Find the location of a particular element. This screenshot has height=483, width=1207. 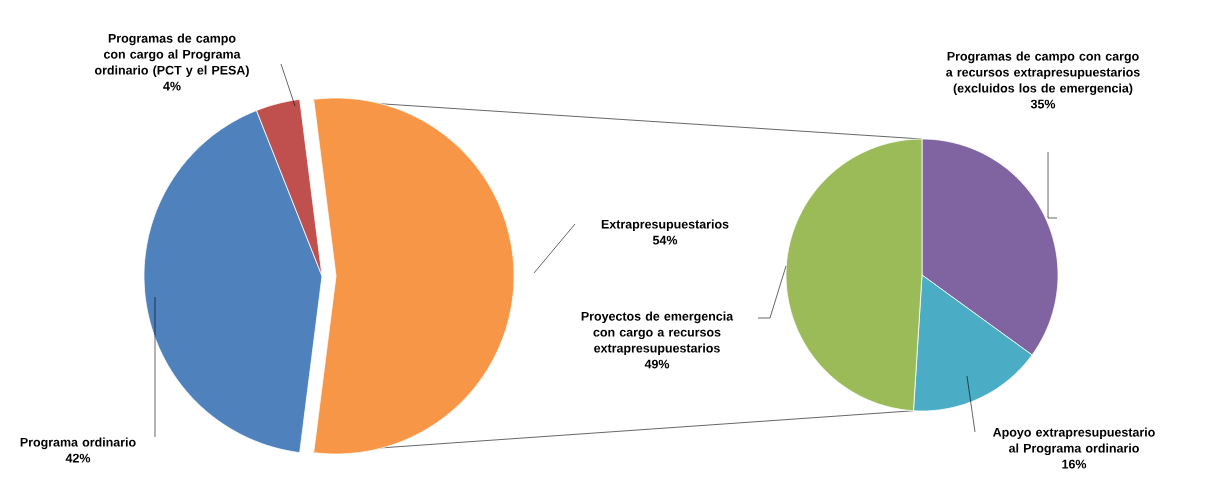

slice-label: Extrapresupuestarios is located at coordinates (665, 225).